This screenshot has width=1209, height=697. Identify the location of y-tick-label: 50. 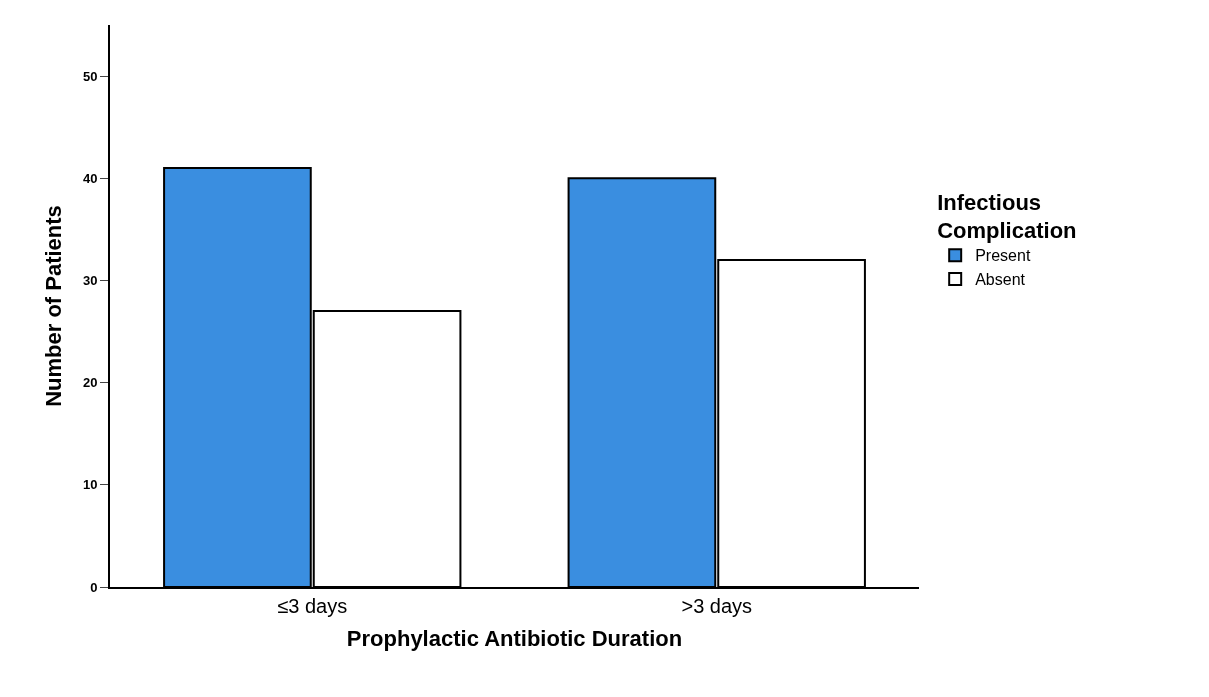
(90, 76).